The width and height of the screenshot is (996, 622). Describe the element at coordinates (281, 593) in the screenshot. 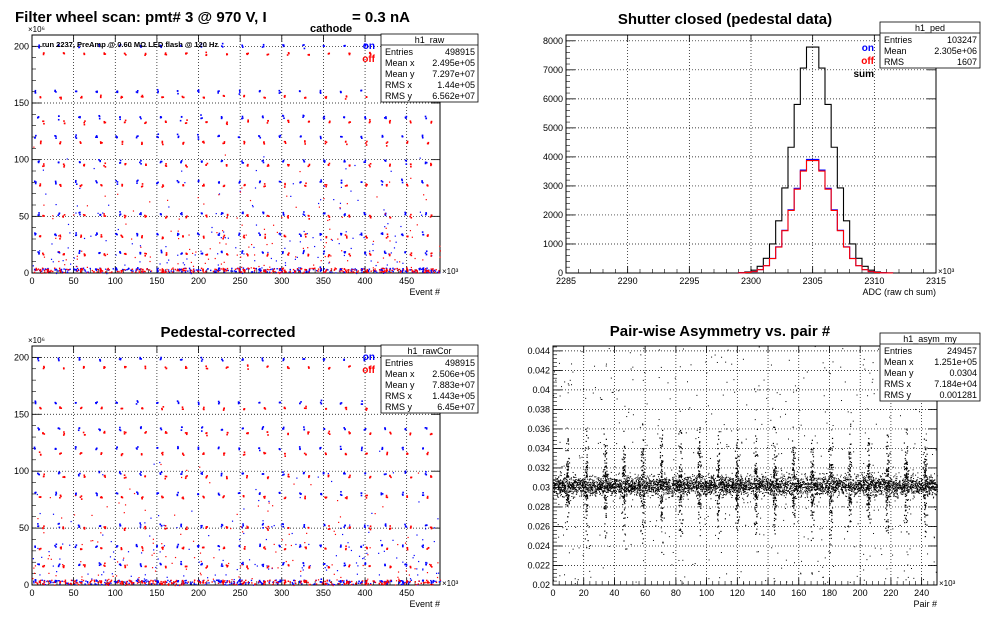

I see `x-tick-label: 300` at that location.